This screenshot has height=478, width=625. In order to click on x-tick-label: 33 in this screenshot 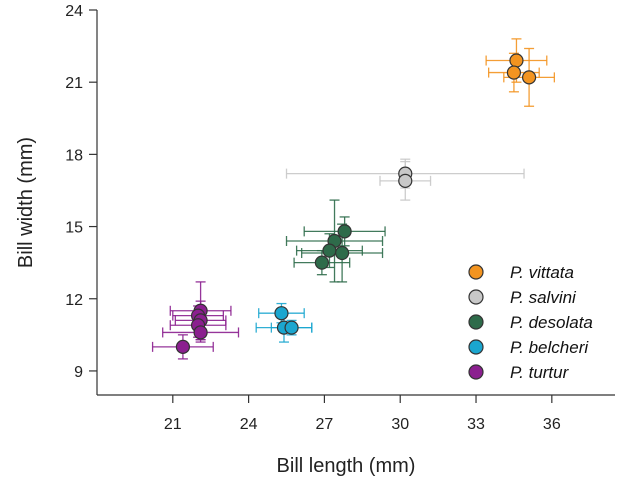, I will do `click(476, 424)`.